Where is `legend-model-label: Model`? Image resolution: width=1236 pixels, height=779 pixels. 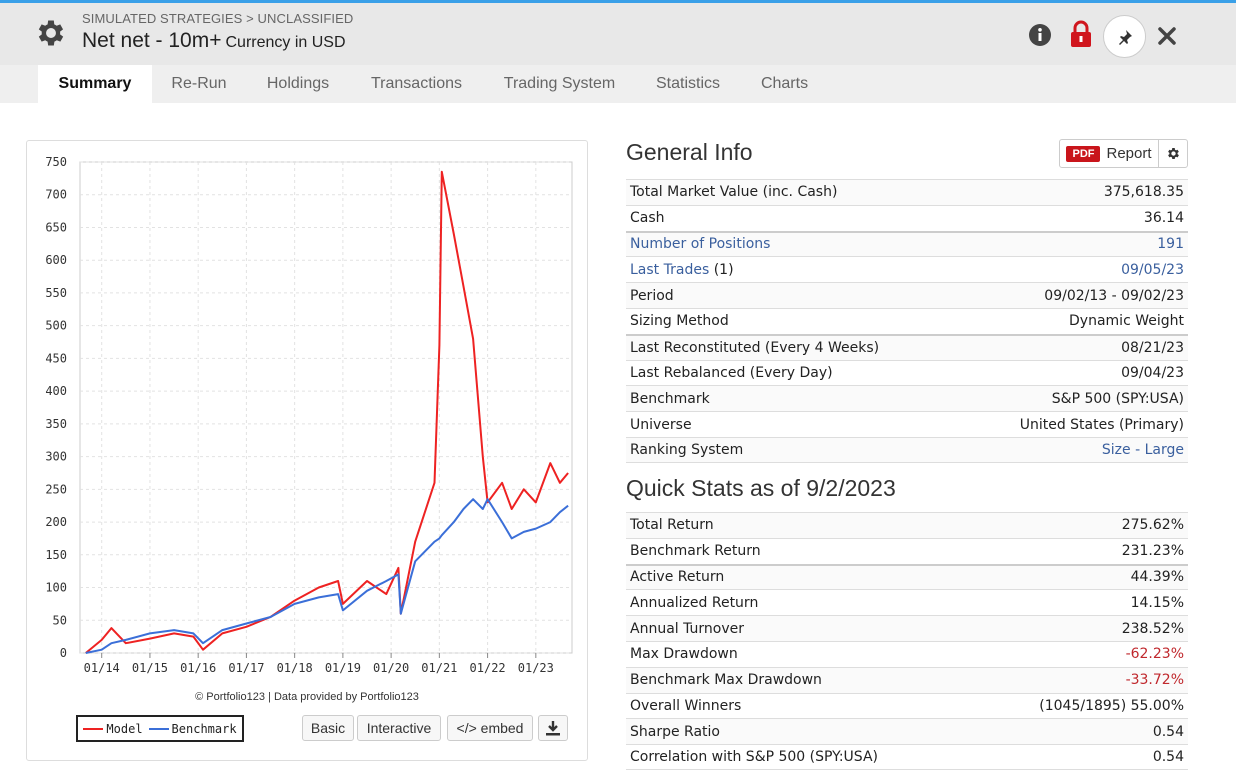 legend-model-label: Model is located at coordinates (124, 728).